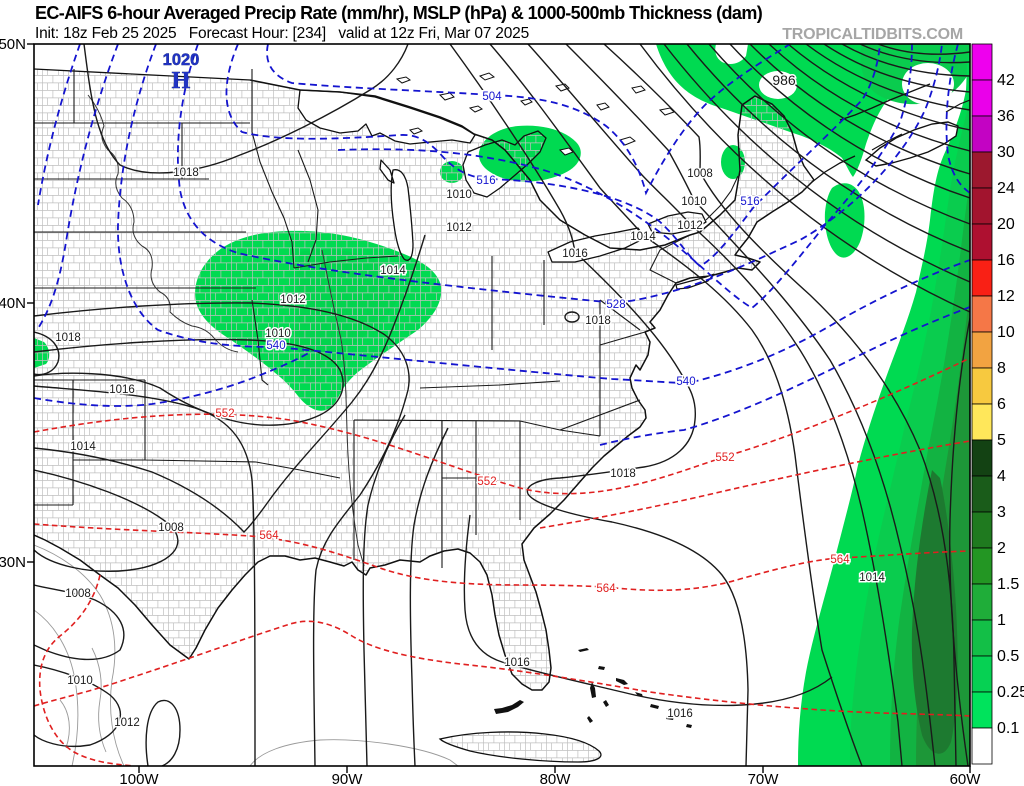  I want to click on svg-text: 30, so click(1006, 152).